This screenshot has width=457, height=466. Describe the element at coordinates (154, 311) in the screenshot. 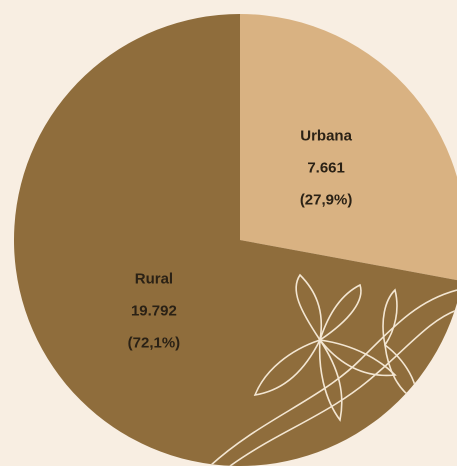

I see `value-label: 19.792` at that location.